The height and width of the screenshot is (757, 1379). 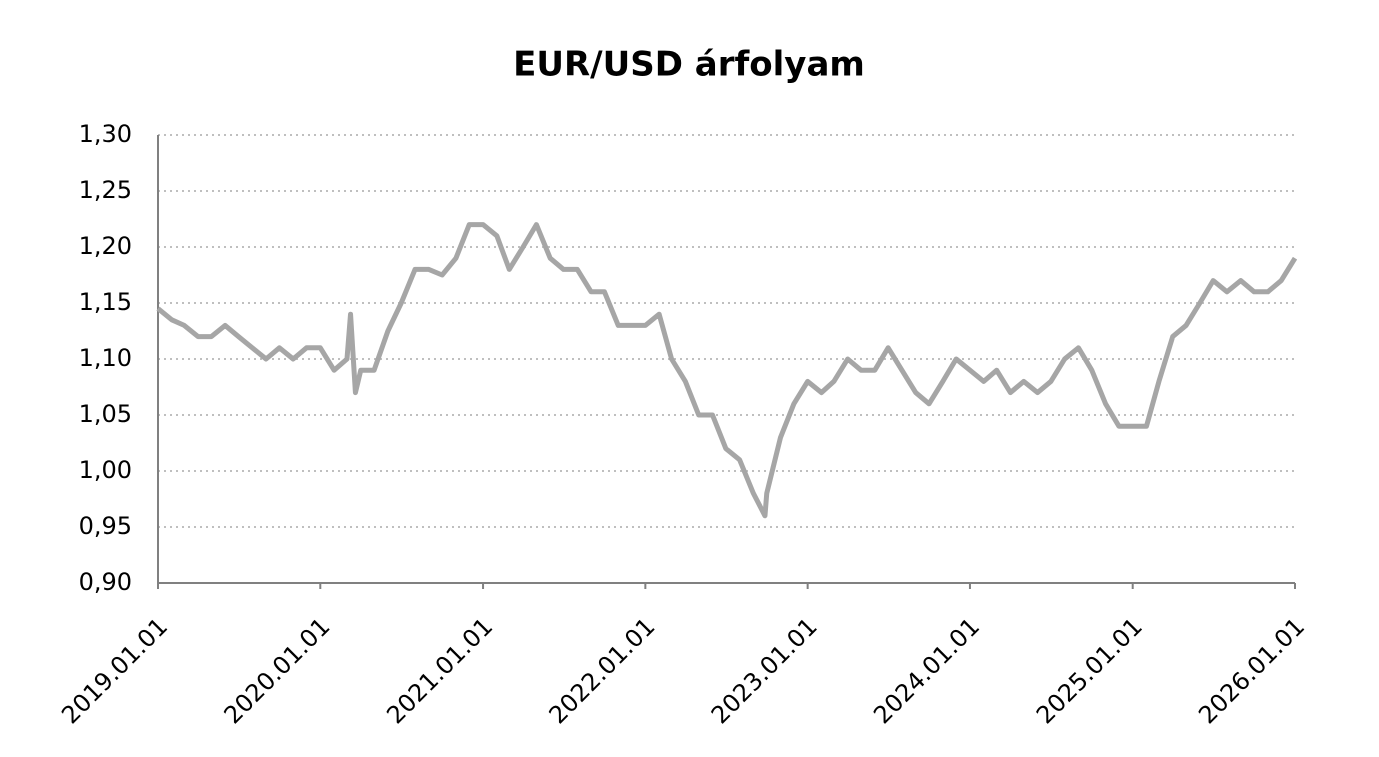 What do you see at coordinates (105, 134) in the screenshot?
I see `y-tick-label: 1,30` at bounding box center [105, 134].